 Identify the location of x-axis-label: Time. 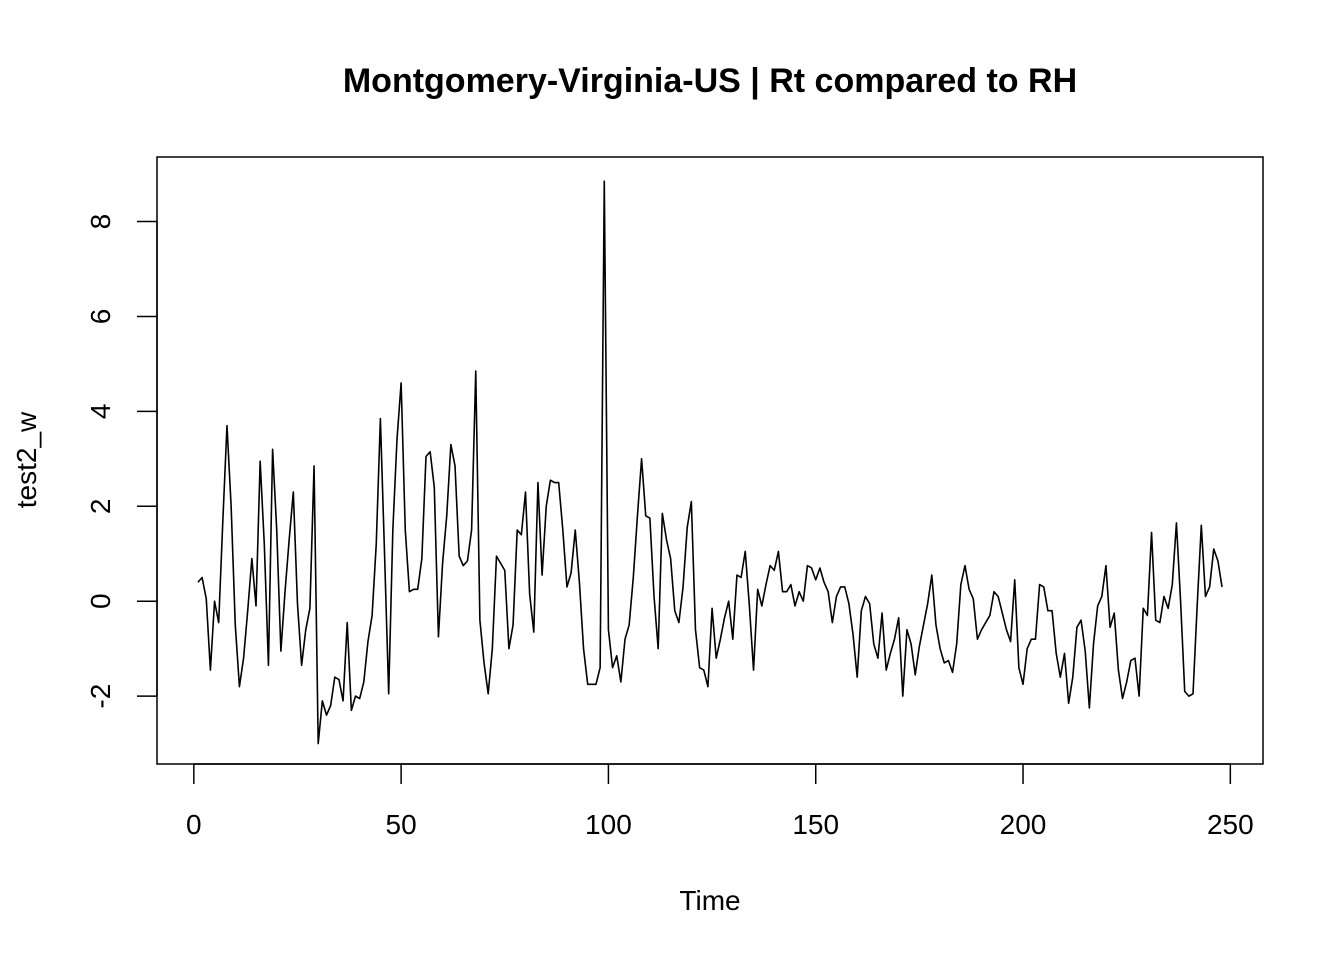
(709, 900).